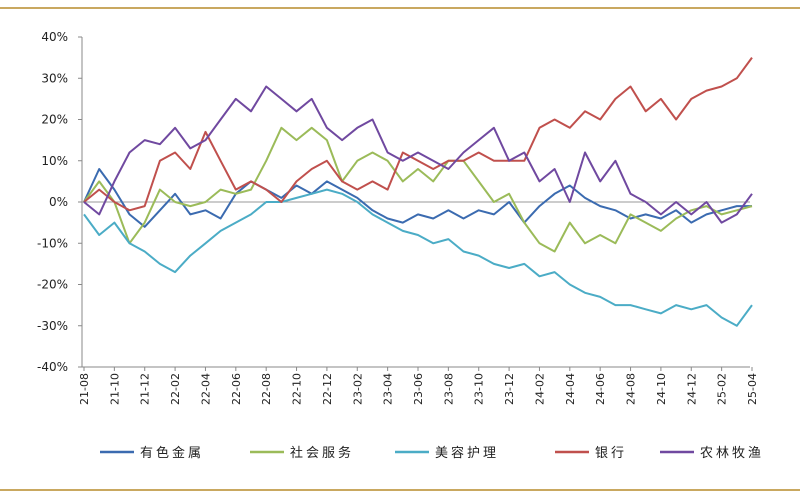 The image size is (800, 504). I want to click on y-tick-label: 10%, so click(54, 161).